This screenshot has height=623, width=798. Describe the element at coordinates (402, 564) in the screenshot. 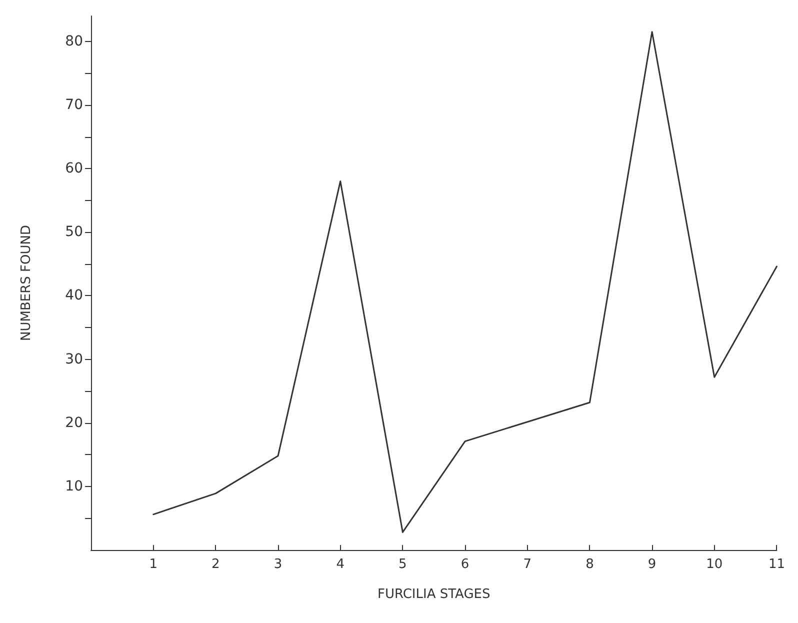

I see `x-tick-label: 5` at that location.